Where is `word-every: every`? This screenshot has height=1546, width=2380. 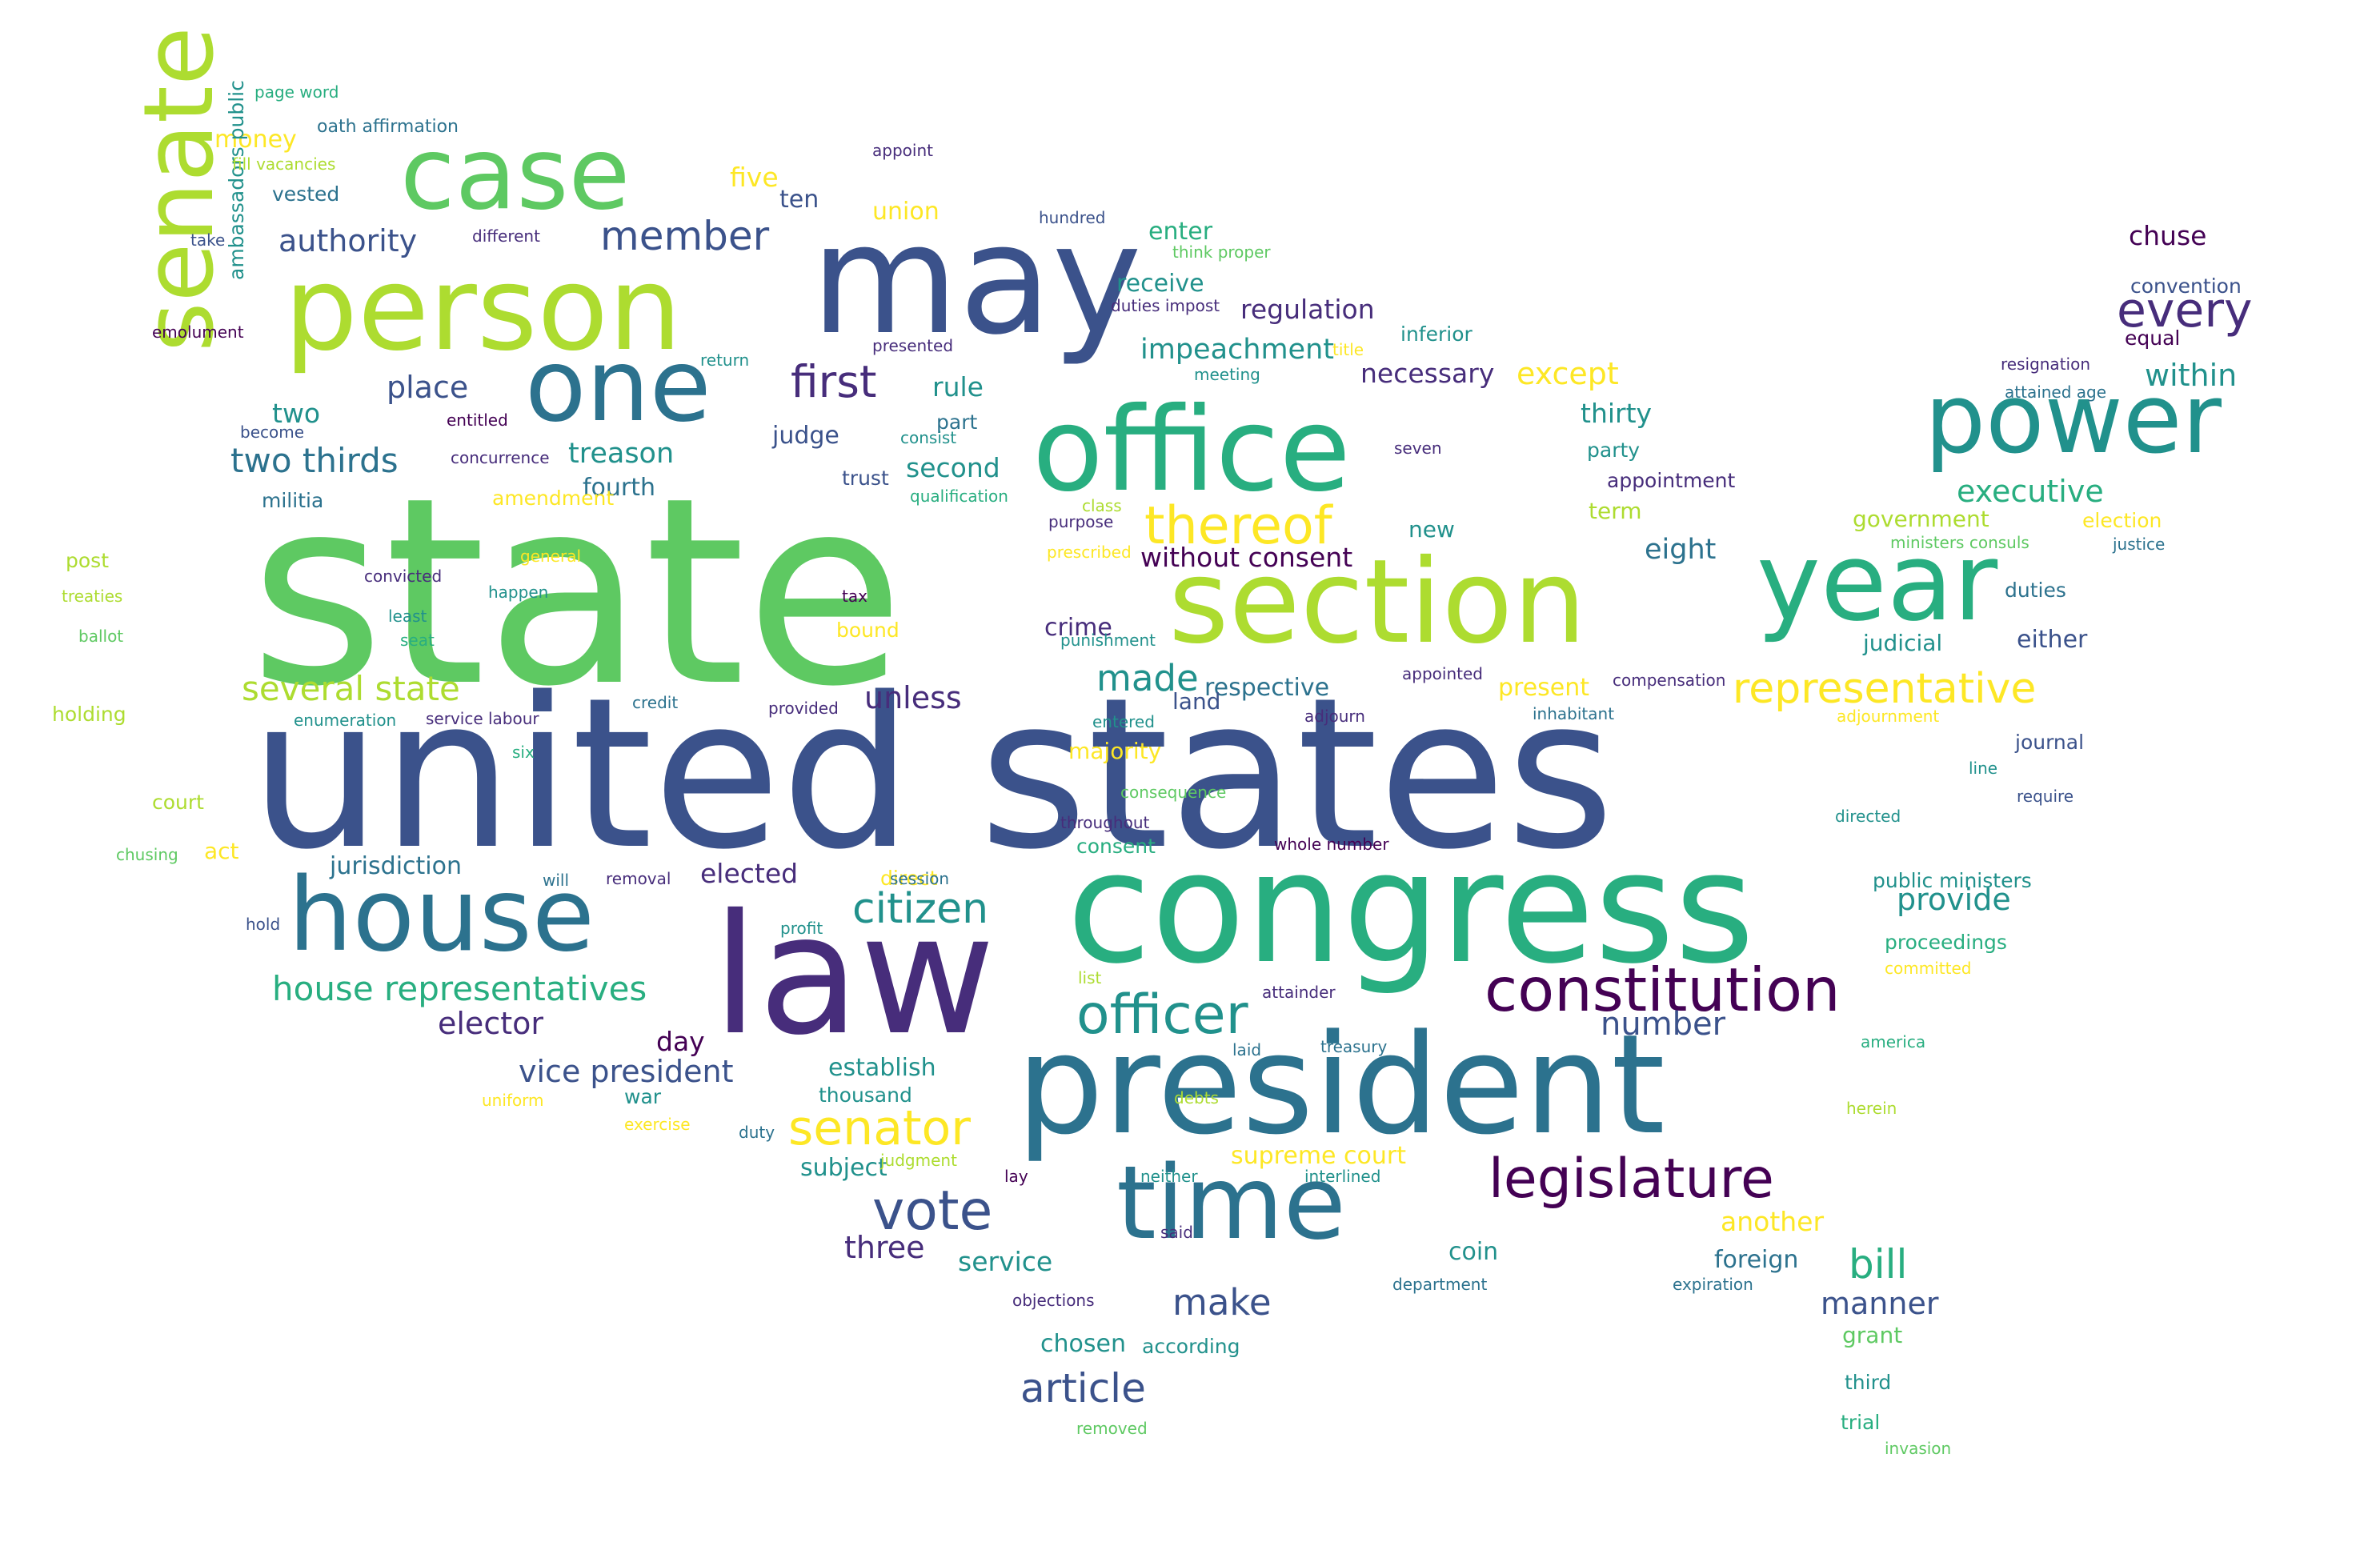
word-every: every is located at coordinates (2185, 310).